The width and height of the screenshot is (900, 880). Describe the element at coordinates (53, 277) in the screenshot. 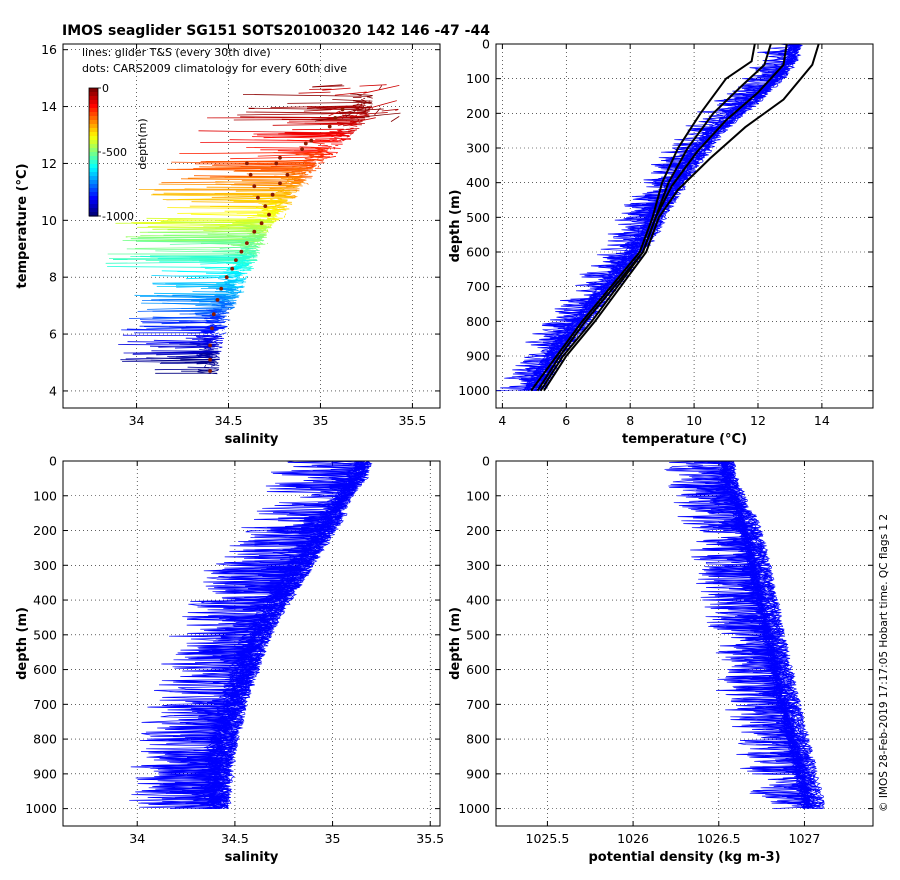

I see `ts-ytick-label: 8` at that location.